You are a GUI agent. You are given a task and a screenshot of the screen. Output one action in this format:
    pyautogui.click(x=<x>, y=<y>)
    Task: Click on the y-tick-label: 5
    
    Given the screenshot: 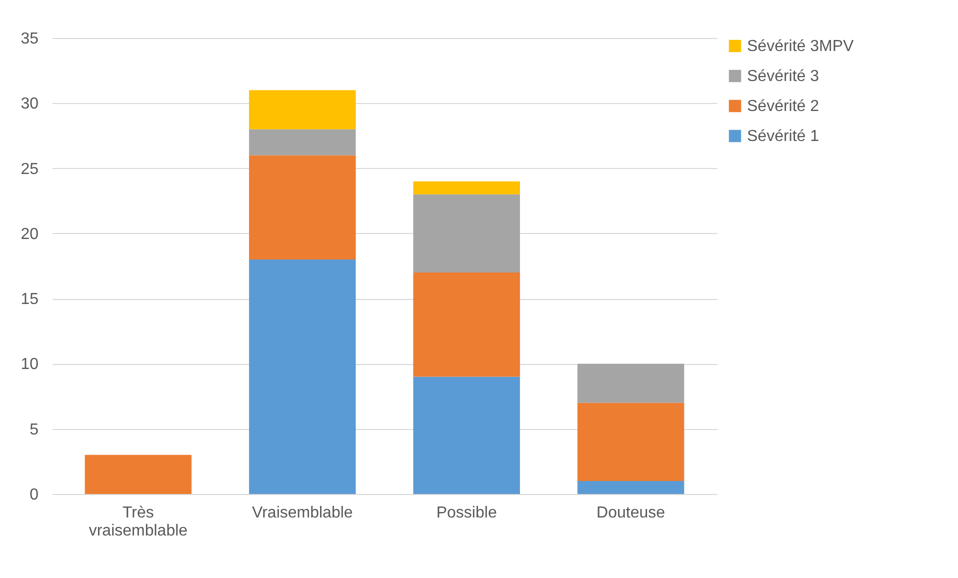 What is the action you would take?
    pyautogui.click(x=34, y=429)
    